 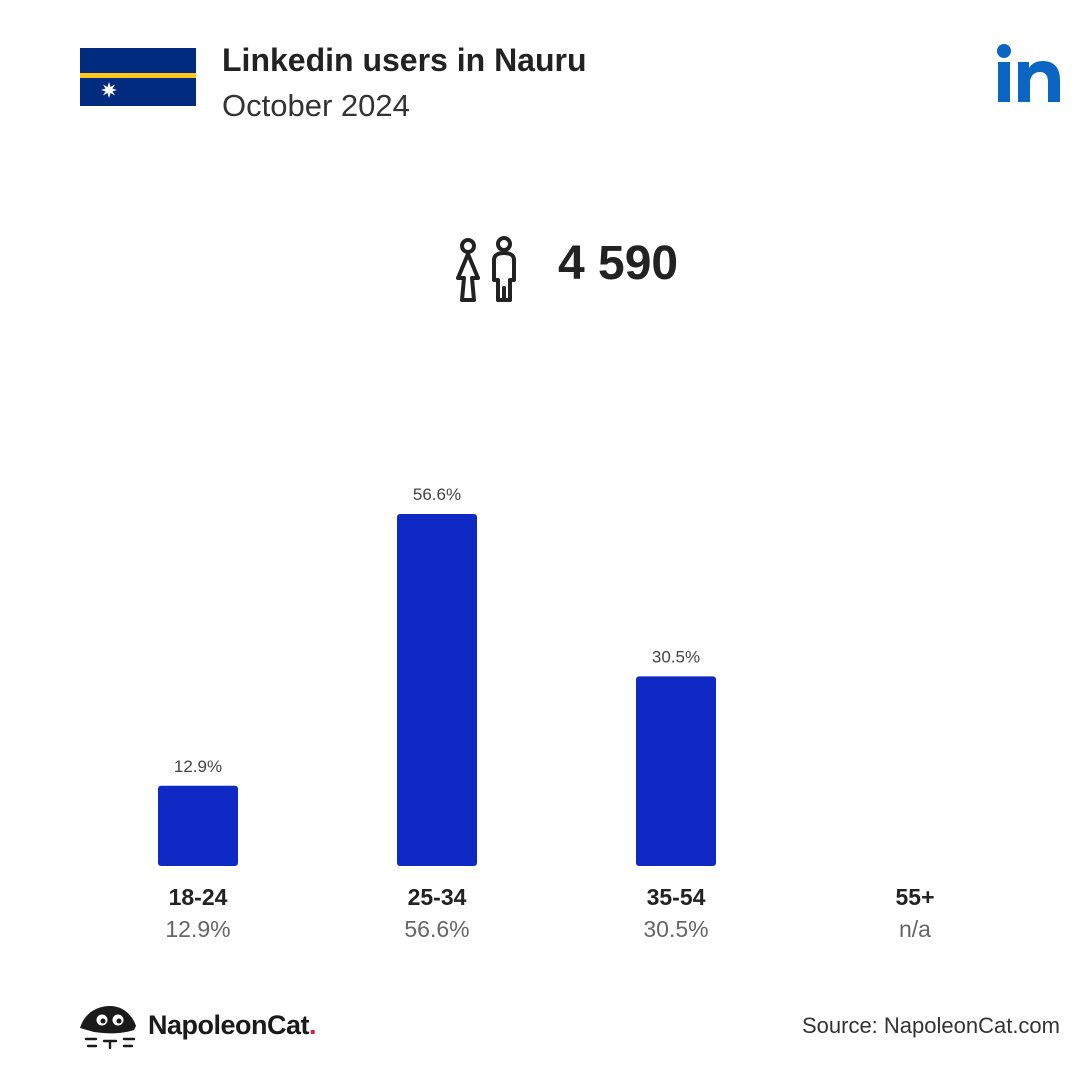 What do you see at coordinates (198, 929) in the screenshot?
I see `category-value: 12.9%` at bounding box center [198, 929].